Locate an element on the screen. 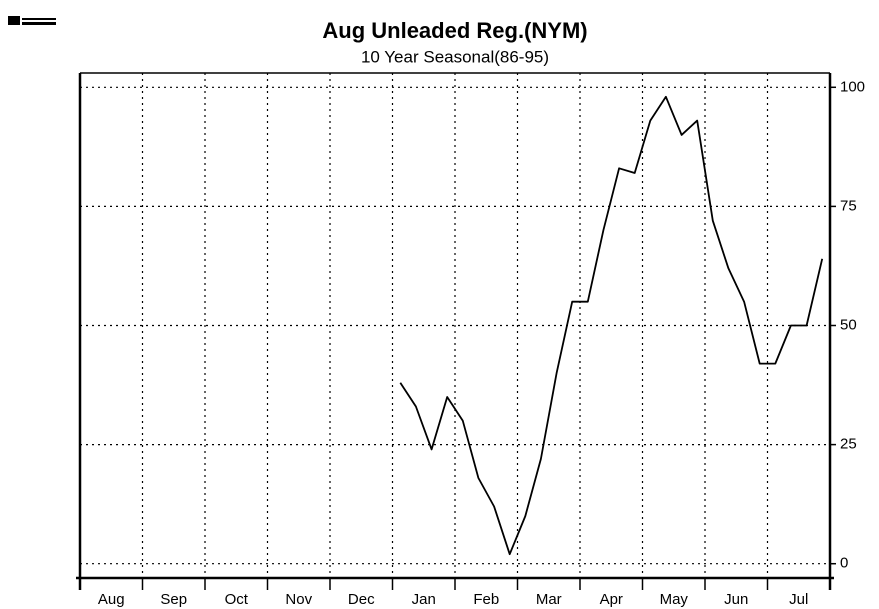  y-tick-label: 100 is located at coordinates (852, 86).